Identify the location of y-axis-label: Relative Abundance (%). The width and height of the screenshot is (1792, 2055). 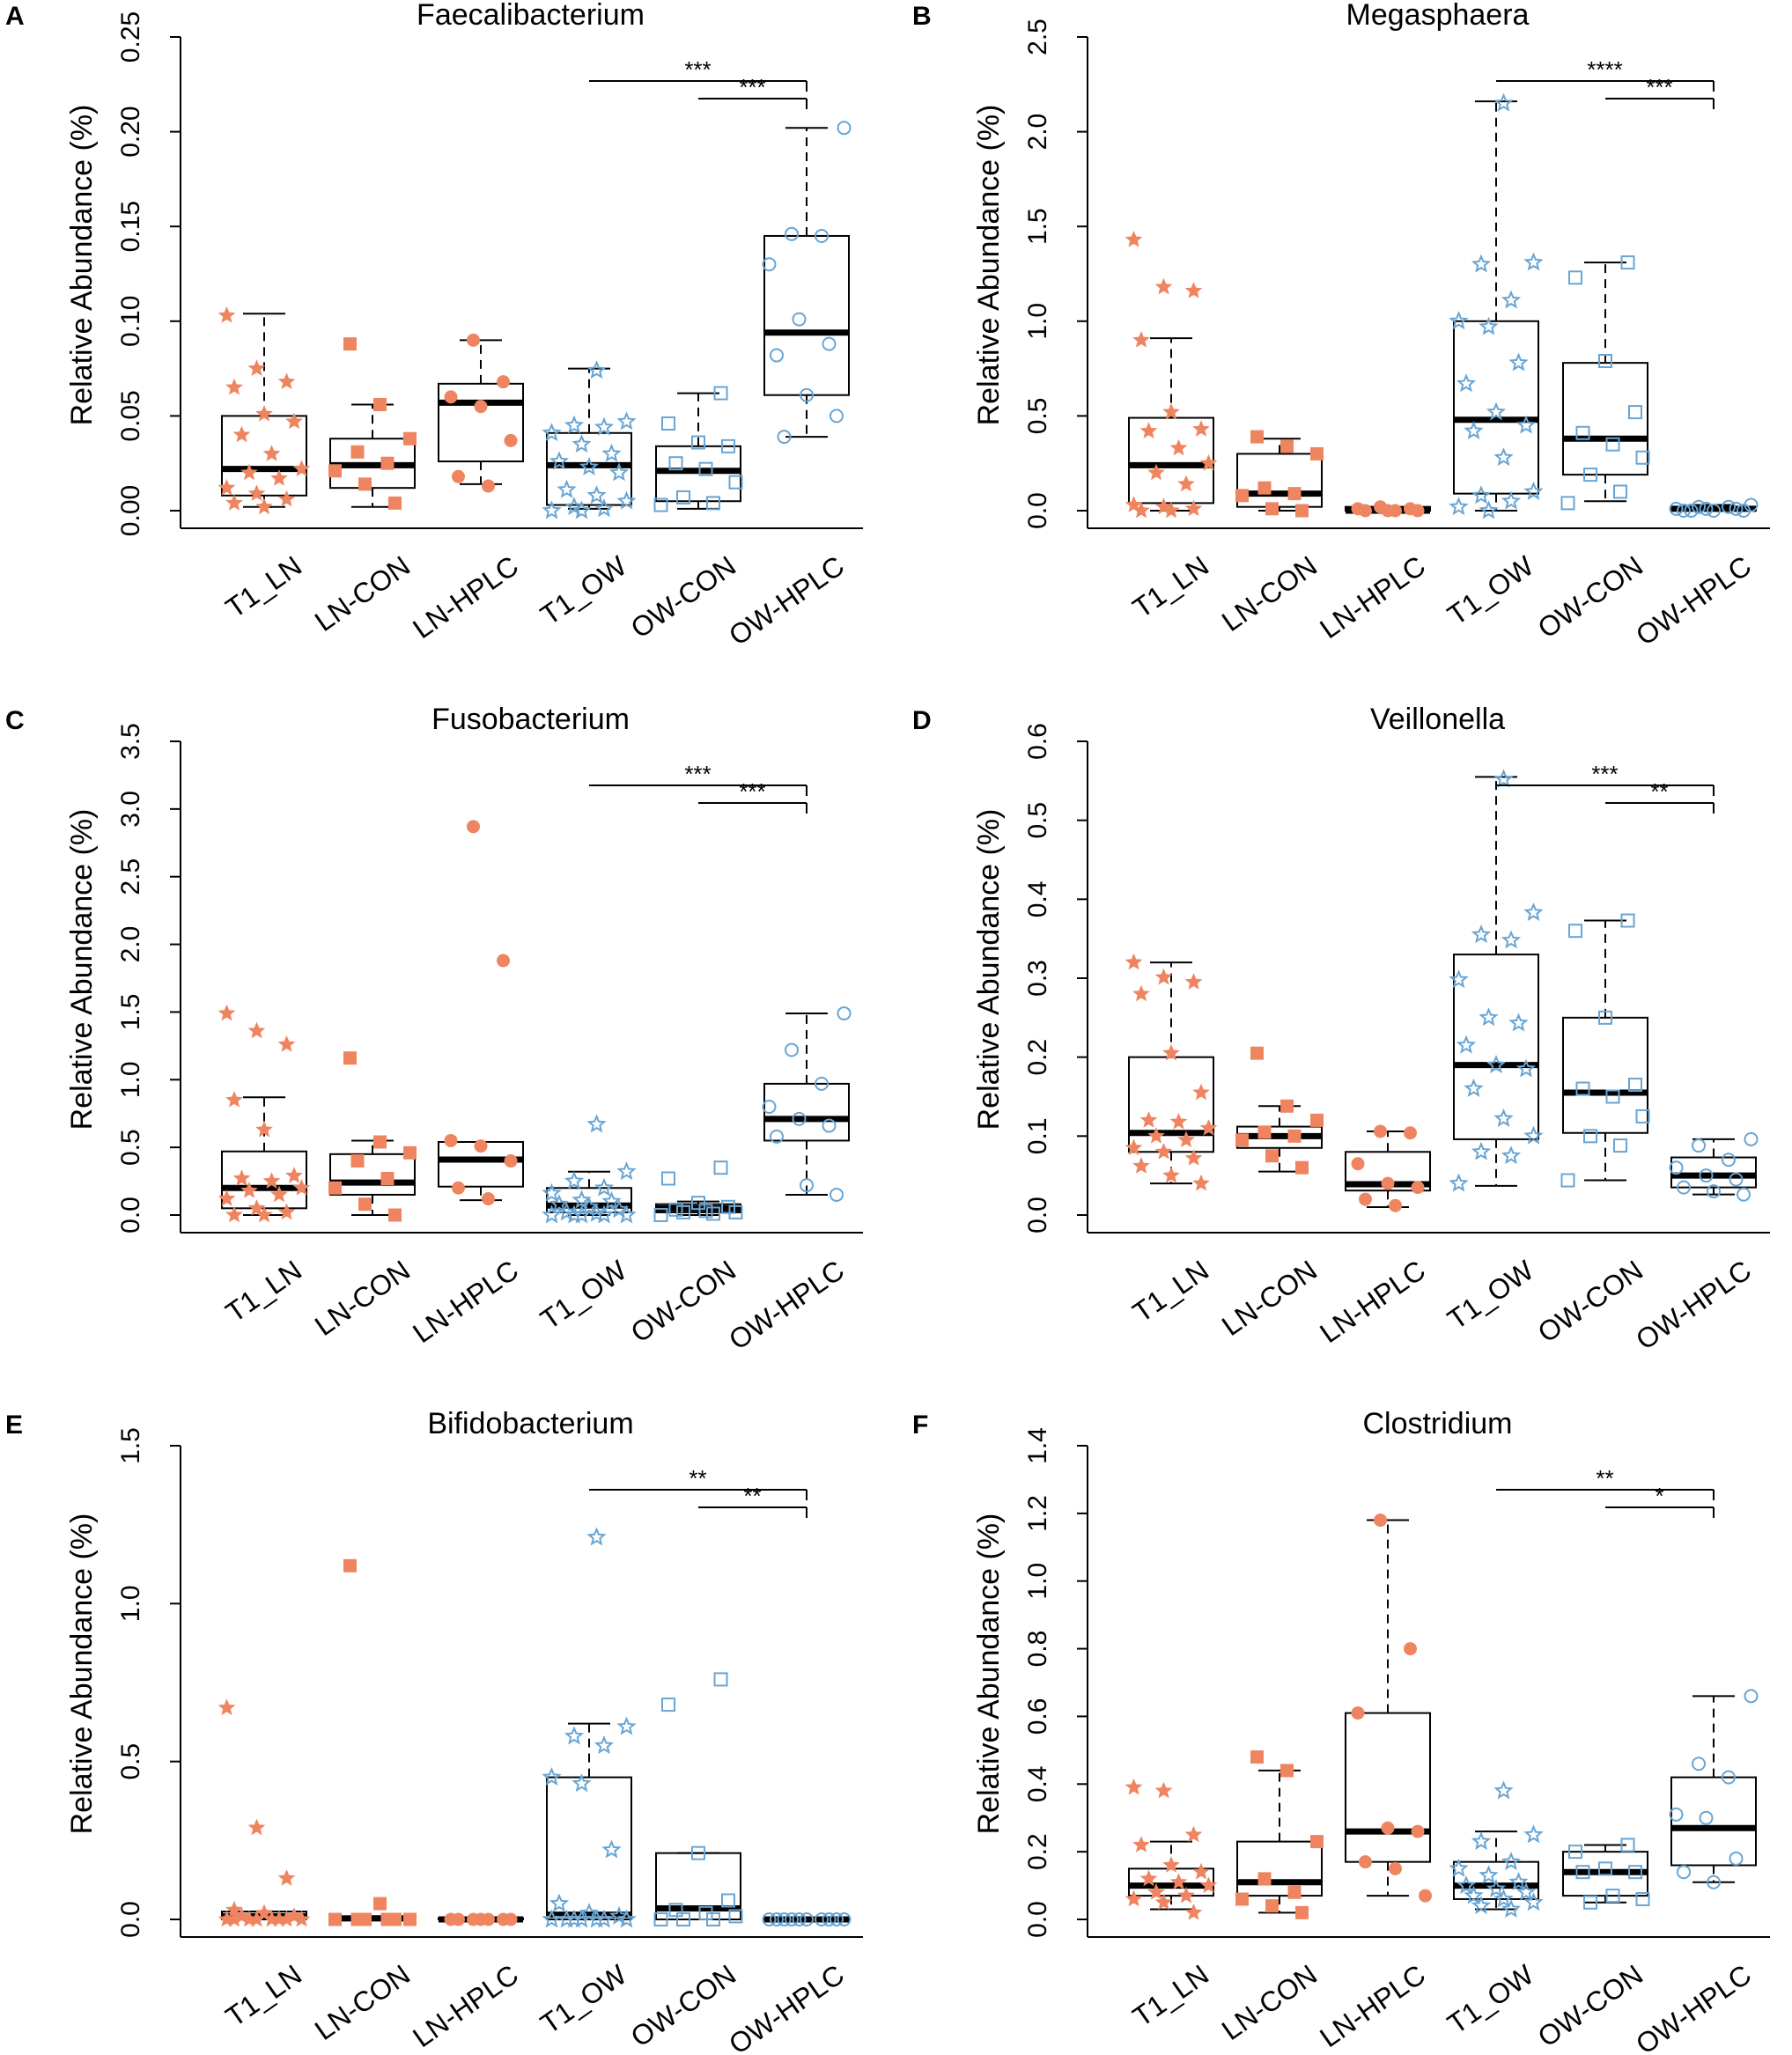
(989, 1674).